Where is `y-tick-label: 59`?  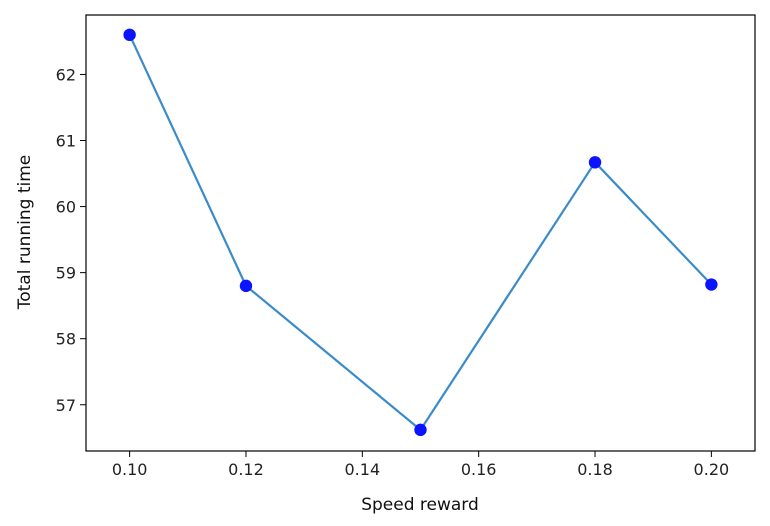
y-tick-label: 59 is located at coordinates (66, 273).